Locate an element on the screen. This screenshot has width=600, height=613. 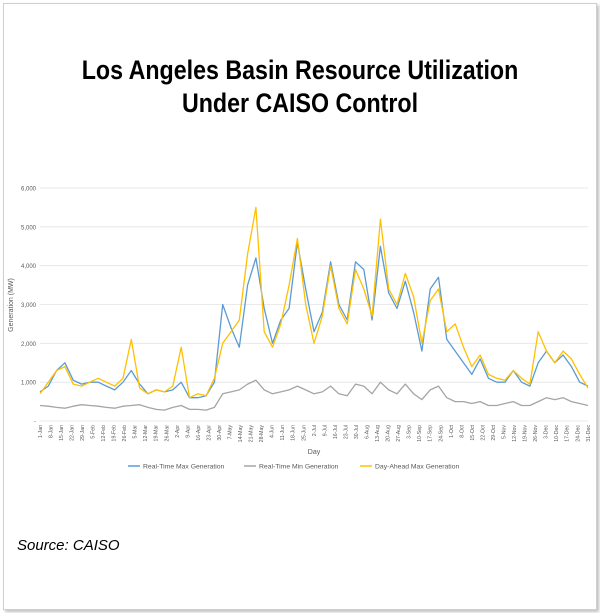
x-tick-label: 31-Dec is located at coordinates (589, 433).